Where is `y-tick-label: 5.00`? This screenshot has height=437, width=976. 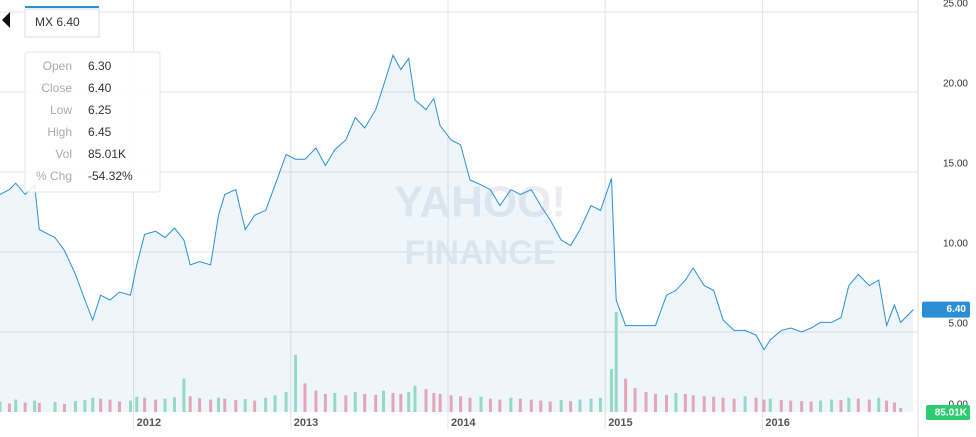 y-tick-label: 5.00 is located at coordinates (959, 324).